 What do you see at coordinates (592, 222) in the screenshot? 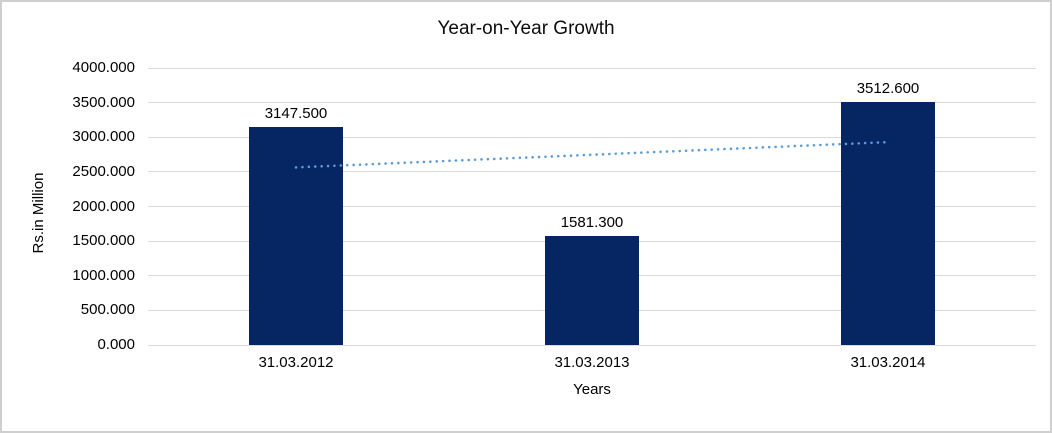
I see `bar-value-label: 1581.300` at bounding box center [592, 222].